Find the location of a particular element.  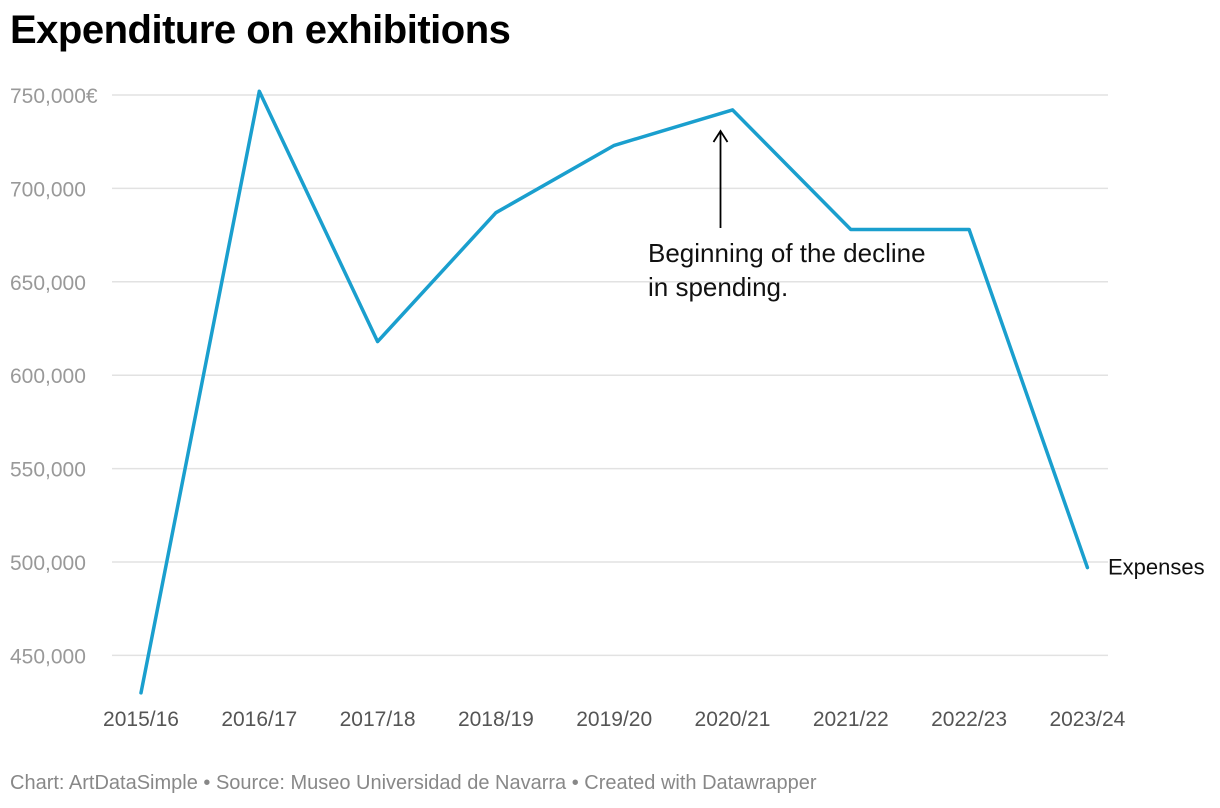

x-tick-label: 2016/17 is located at coordinates (259, 719).